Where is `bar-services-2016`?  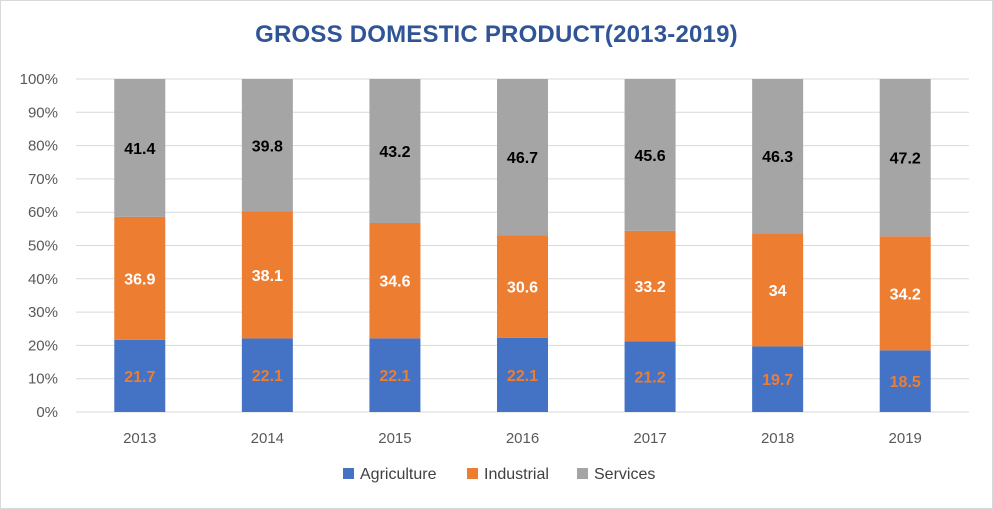
bar-services-2016 is located at coordinates (522, 157).